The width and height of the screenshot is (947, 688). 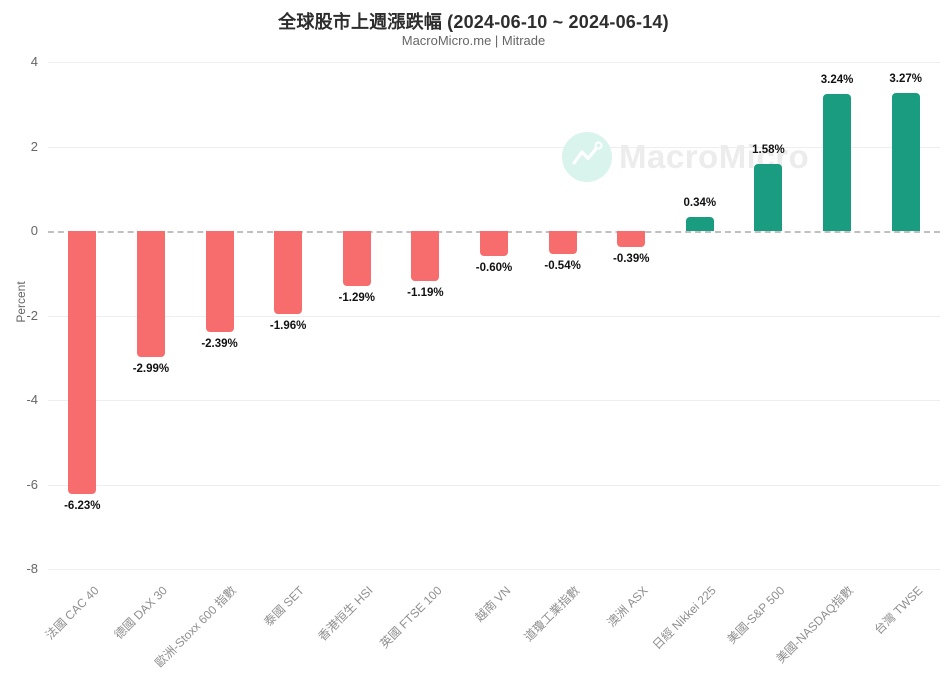 I want to click on x-category-label: 道瓊工業指數, so click(x=551, y=614).